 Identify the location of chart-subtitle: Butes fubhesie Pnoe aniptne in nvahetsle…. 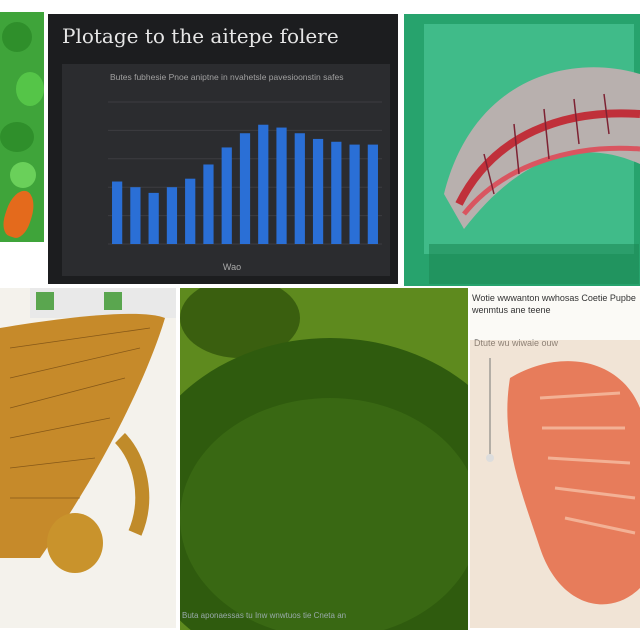
(227, 77).